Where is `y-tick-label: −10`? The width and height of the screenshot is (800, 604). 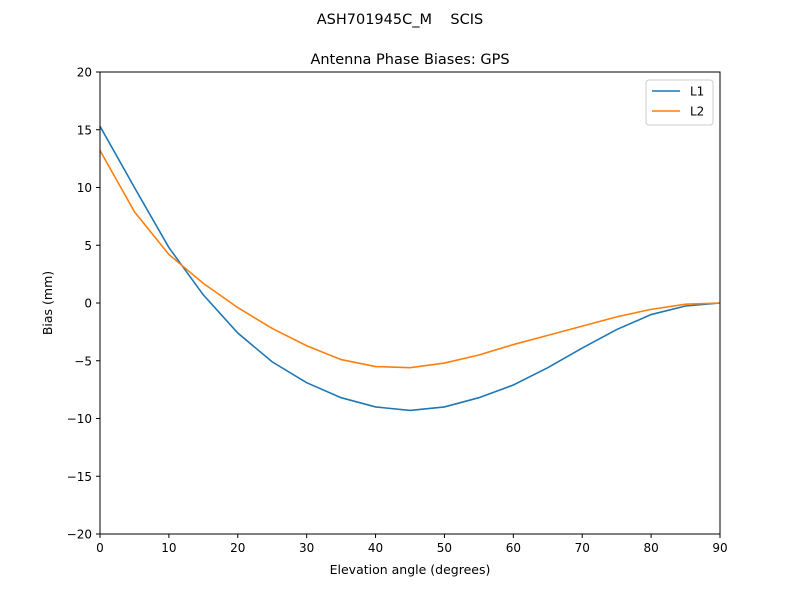 y-tick-label: −10 is located at coordinates (79, 419).